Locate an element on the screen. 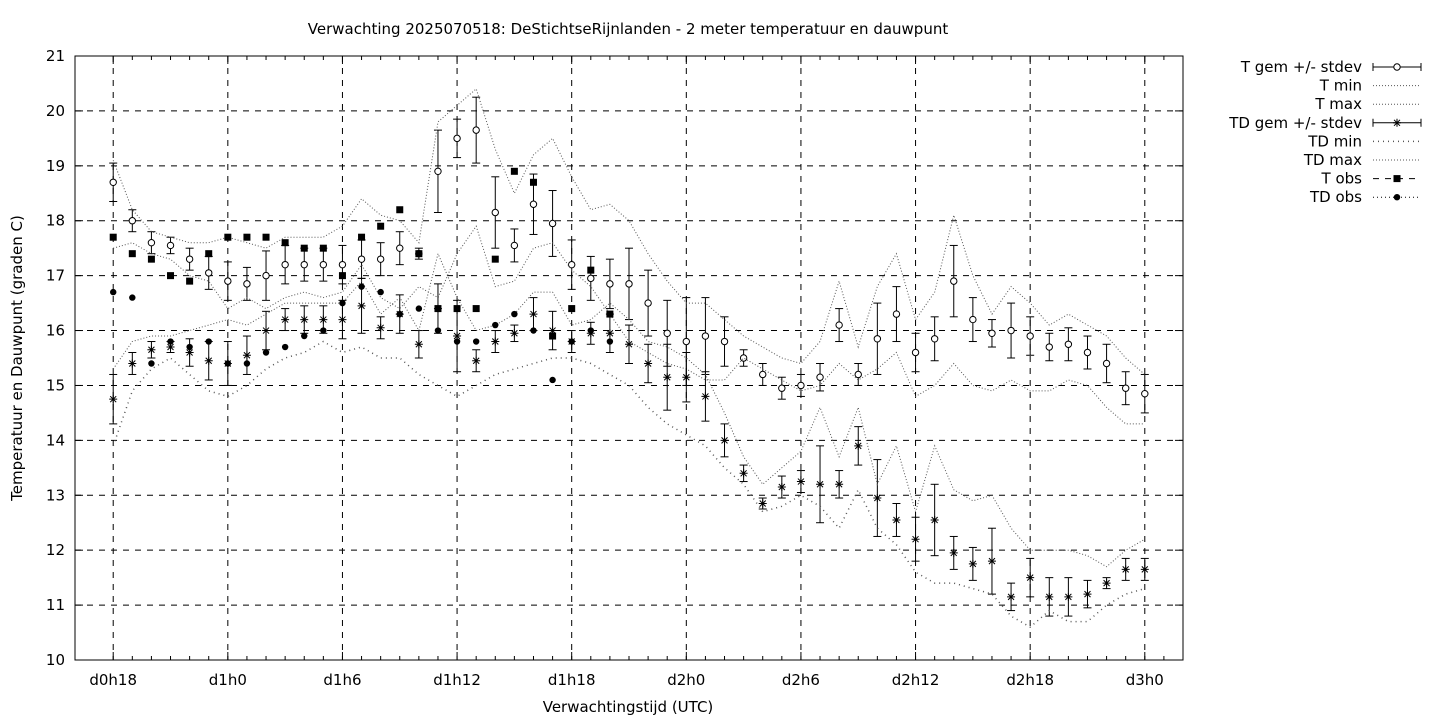 This screenshot has width=1440, height=720. y-tick-label: 11 is located at coordinates (55, 605).